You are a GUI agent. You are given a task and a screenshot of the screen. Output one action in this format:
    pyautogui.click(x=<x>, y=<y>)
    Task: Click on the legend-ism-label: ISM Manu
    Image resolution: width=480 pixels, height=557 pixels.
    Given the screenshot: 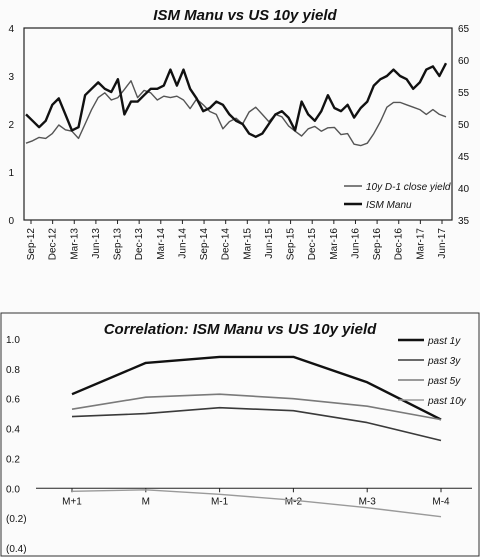 What is the action you would take?
    pyautogui.click(x=389, y=205)
    